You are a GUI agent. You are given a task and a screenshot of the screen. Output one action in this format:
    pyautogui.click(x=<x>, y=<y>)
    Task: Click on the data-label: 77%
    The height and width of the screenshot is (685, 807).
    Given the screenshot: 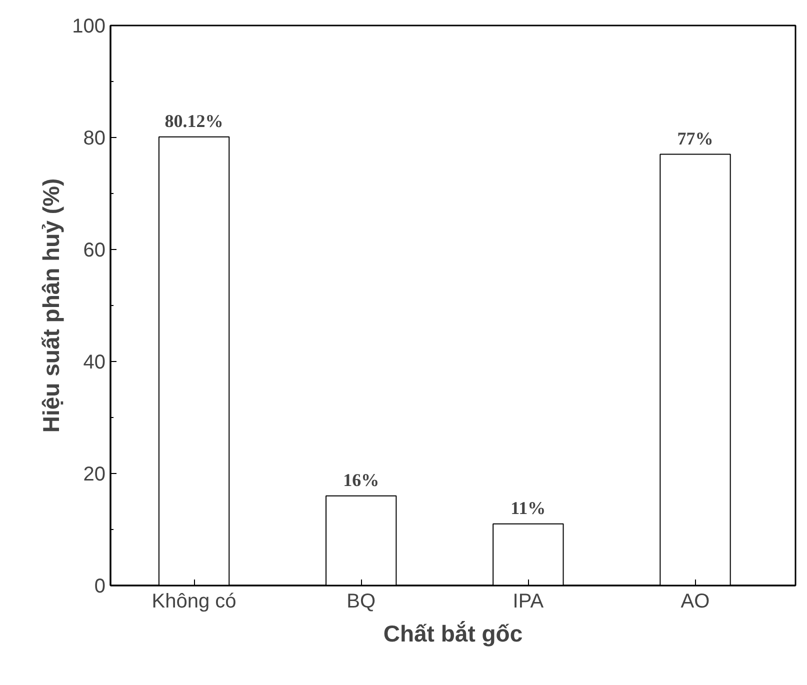 What is the action you would take?
    pyautogui.click(x=695, y=138)
    